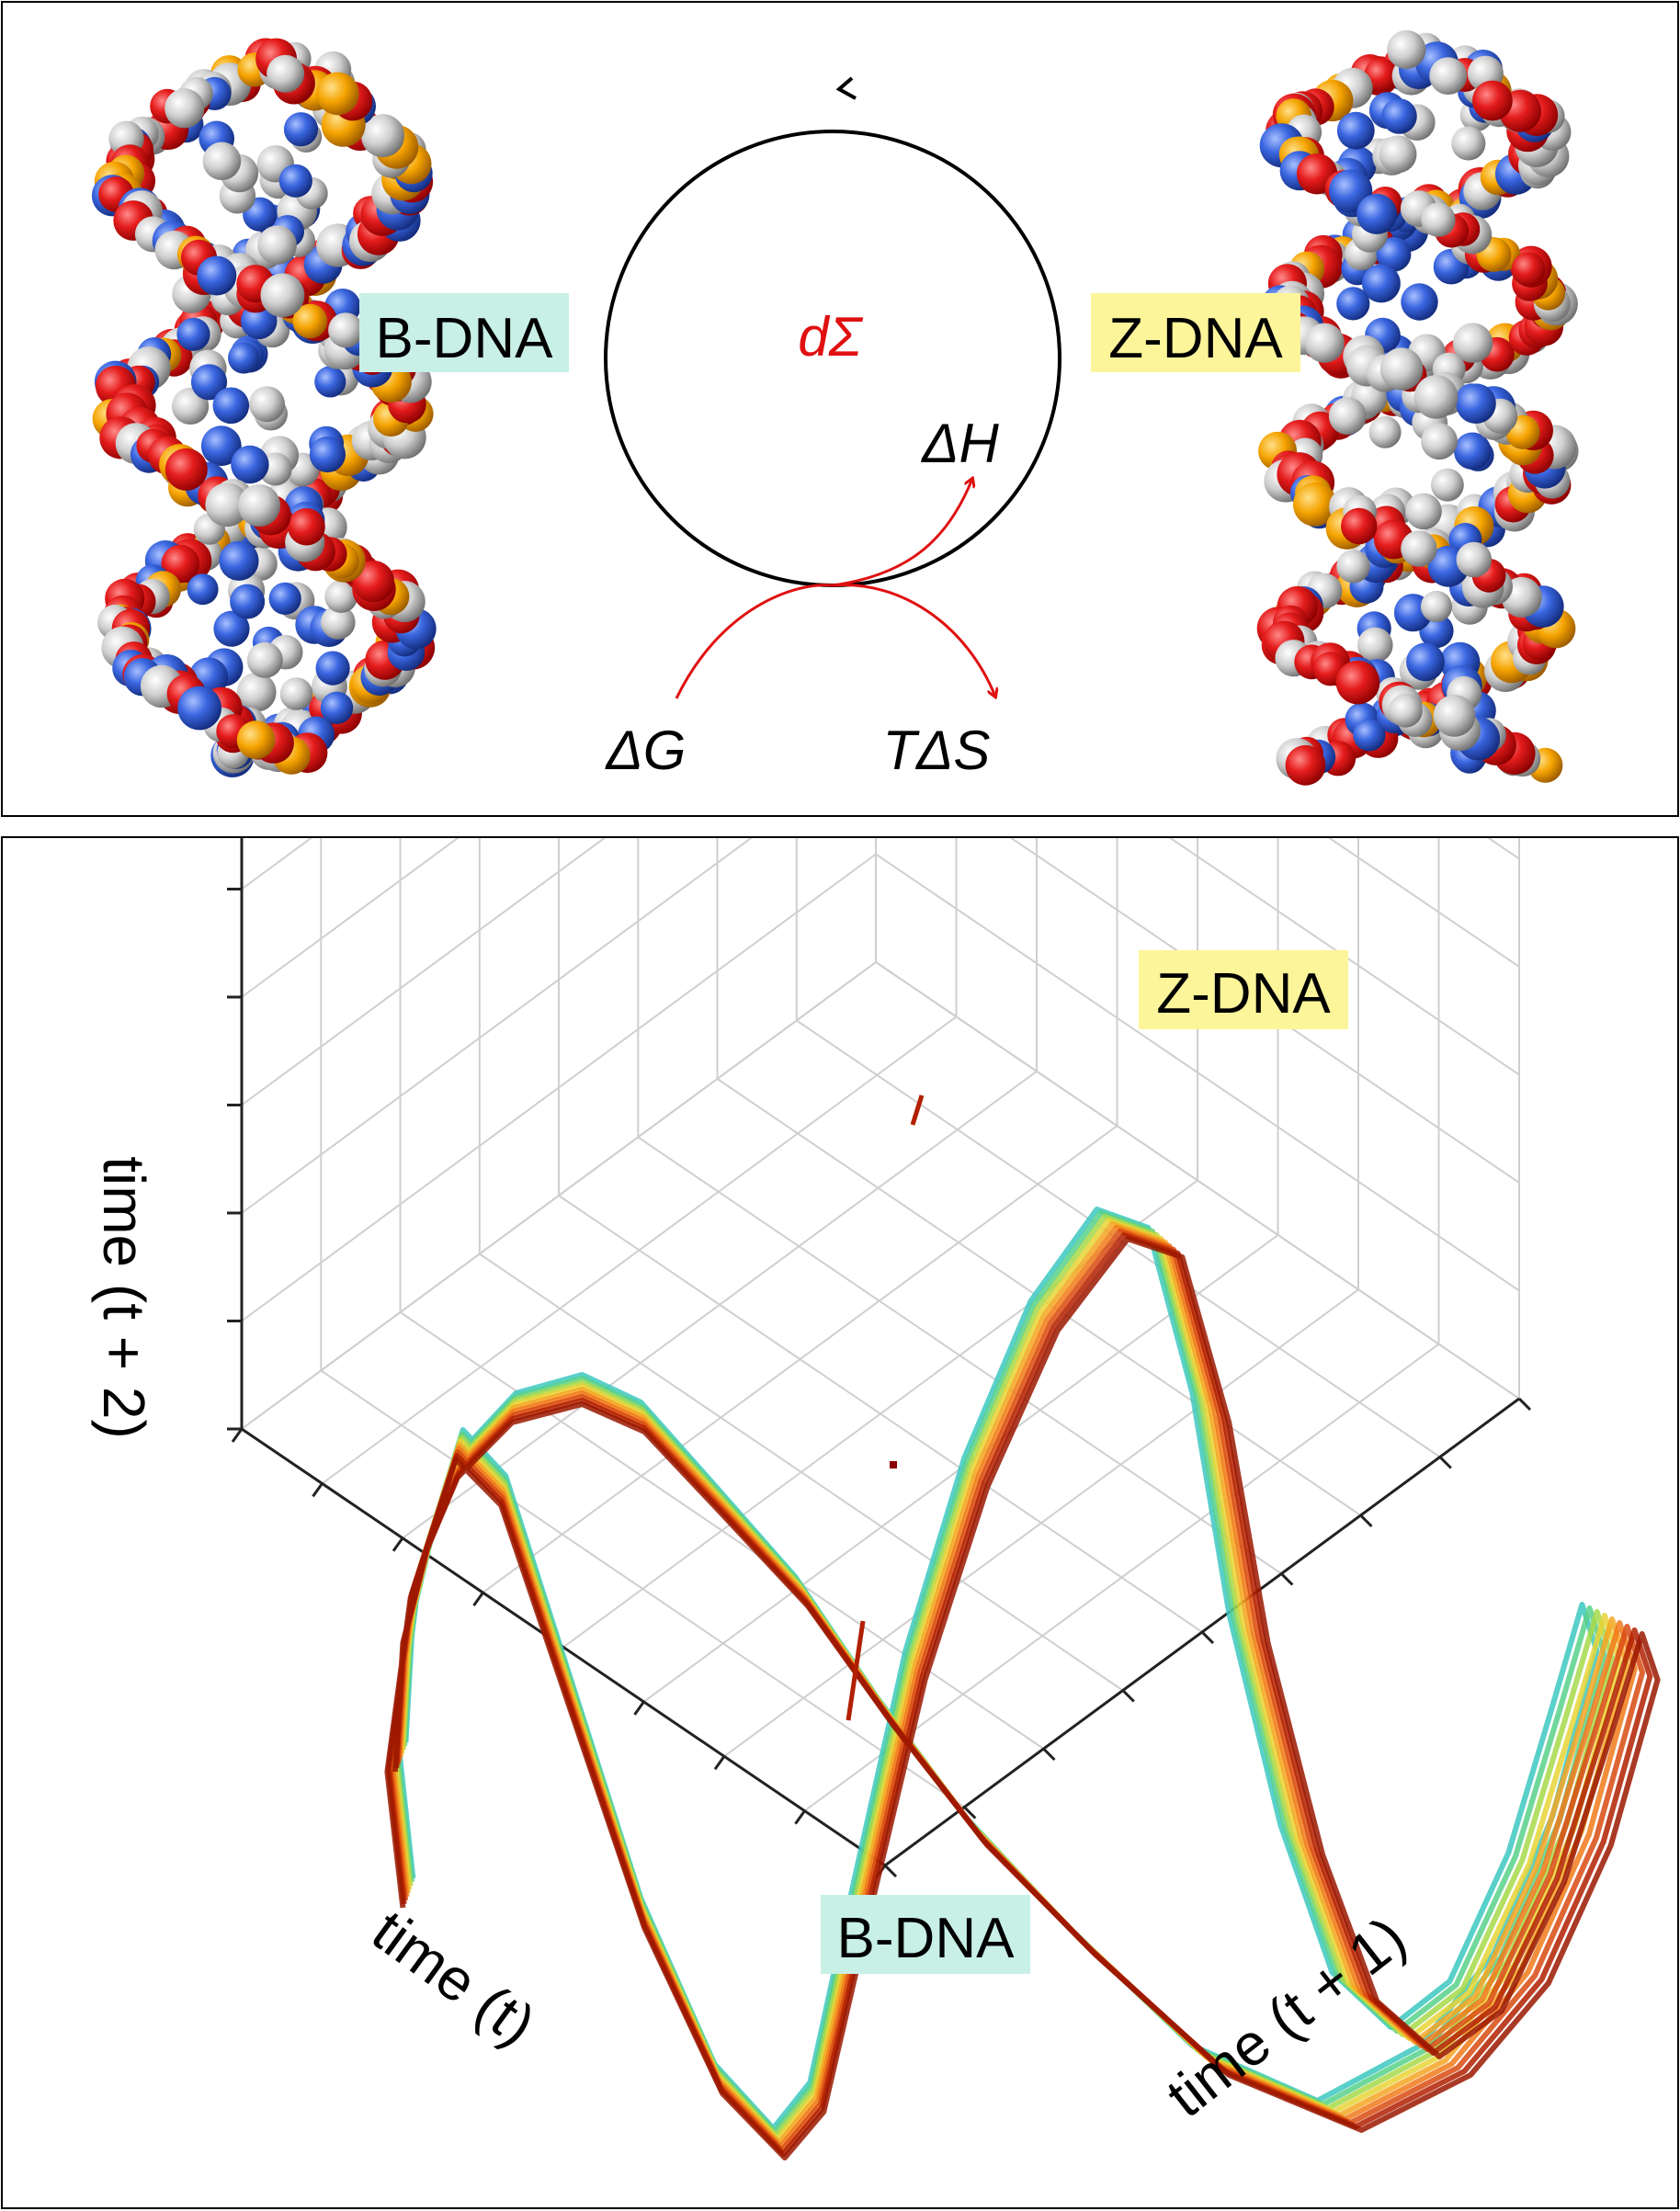 This screenshot has height=2211, width=1680. What do you see at coordinates (124, 1297) in the screenshot?
I see `z-axis-label: time (t + 2)` at bounding box center [124, 1297].